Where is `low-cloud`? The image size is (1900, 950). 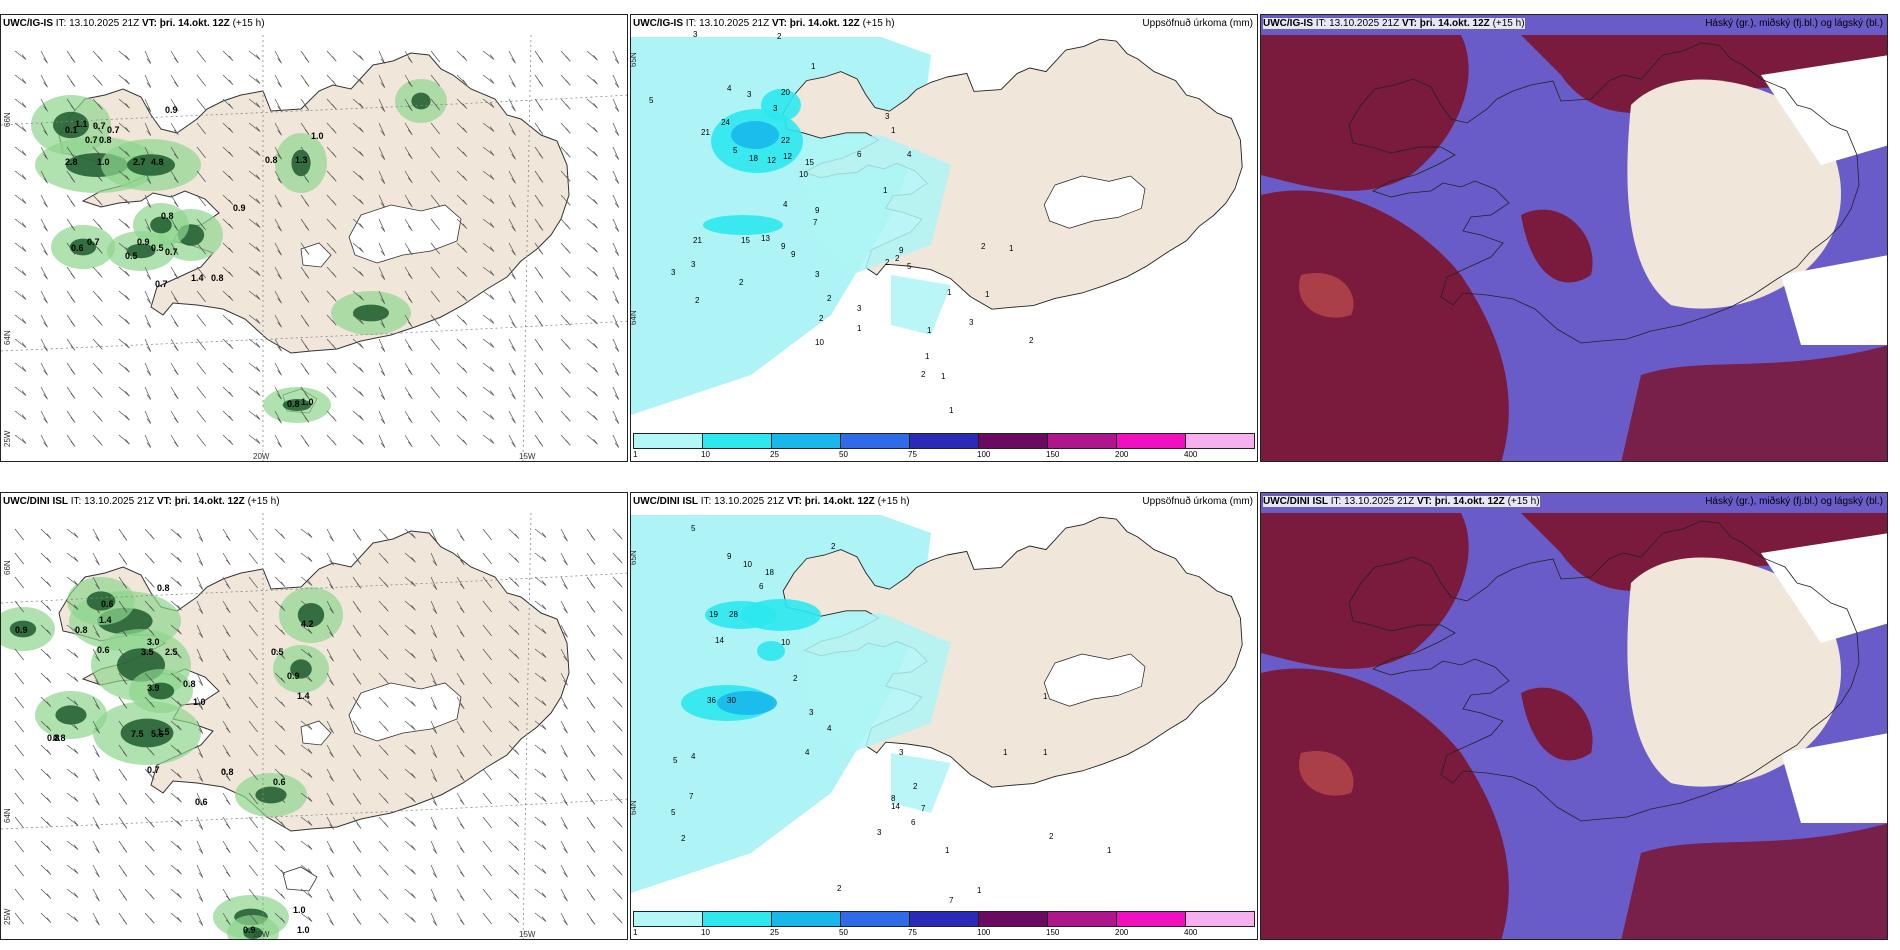
low-cloud is located at coordinates (1326, 773).